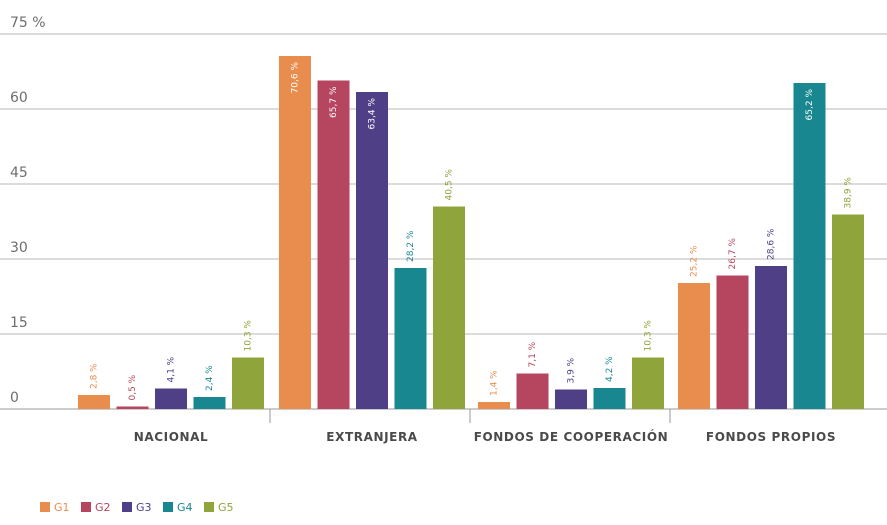  Describe the element at coordinates (450, 185) in the screenshot. I see `data-label: 40,5 %` at that location.